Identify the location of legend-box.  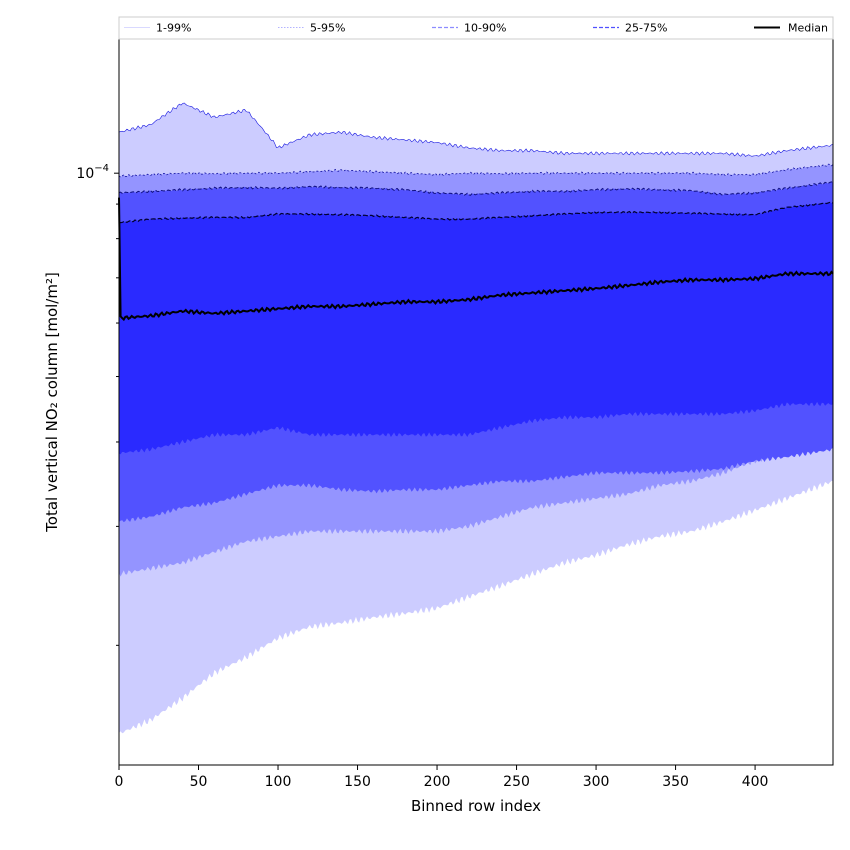
(476, 28).